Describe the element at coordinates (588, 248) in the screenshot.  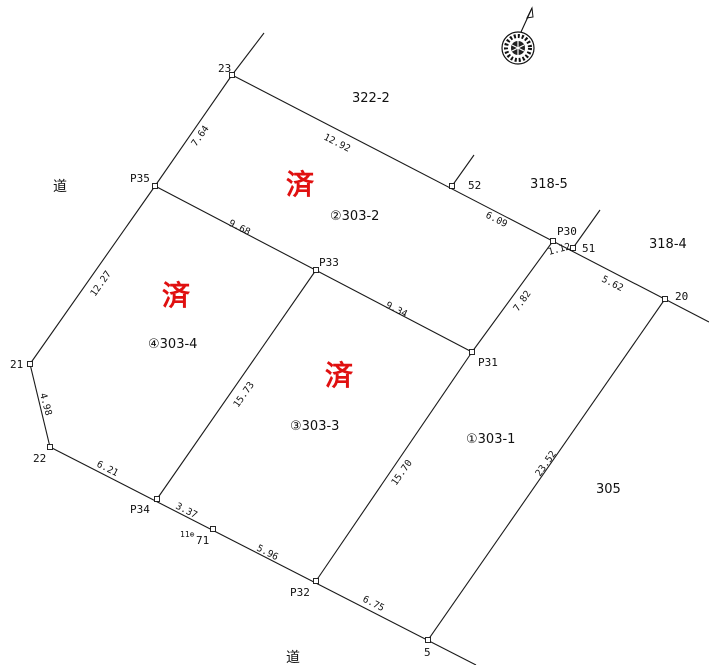
I see `point-label-51: 51` at that location.